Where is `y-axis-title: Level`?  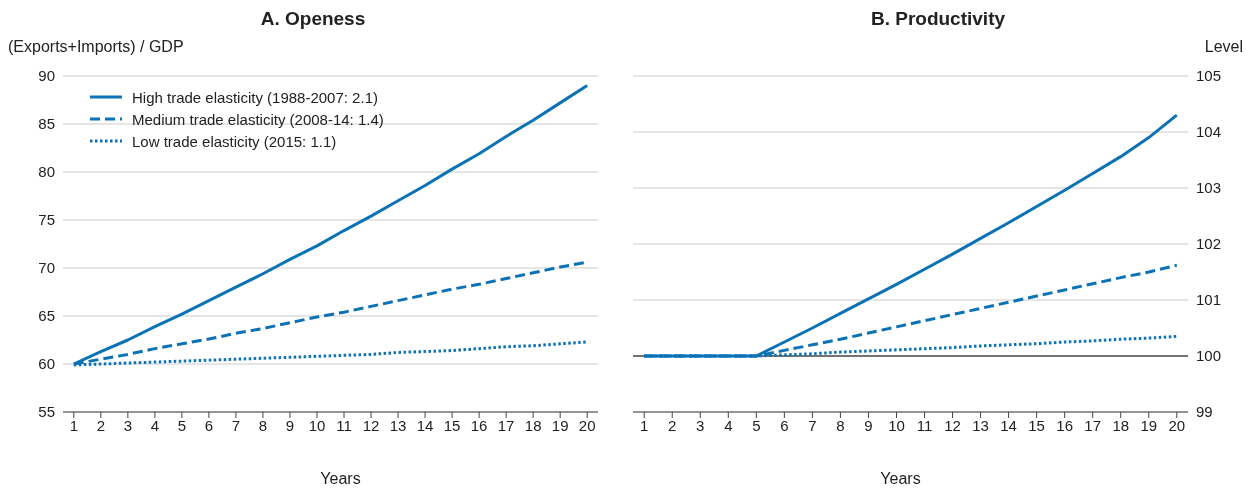
y-axis-title: Level is located at coordinates (1223, 47).